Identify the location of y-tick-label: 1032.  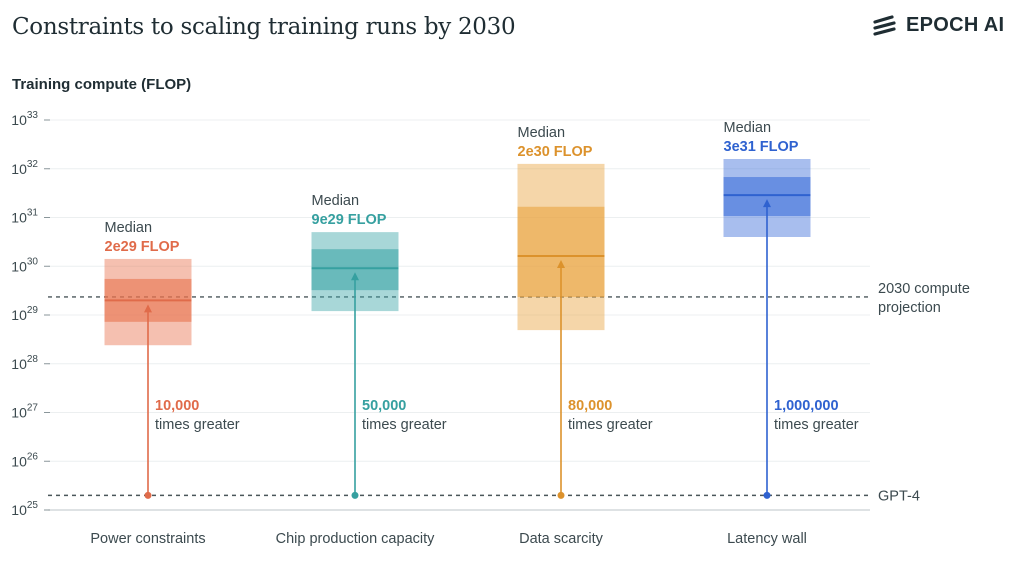
(24, 168).